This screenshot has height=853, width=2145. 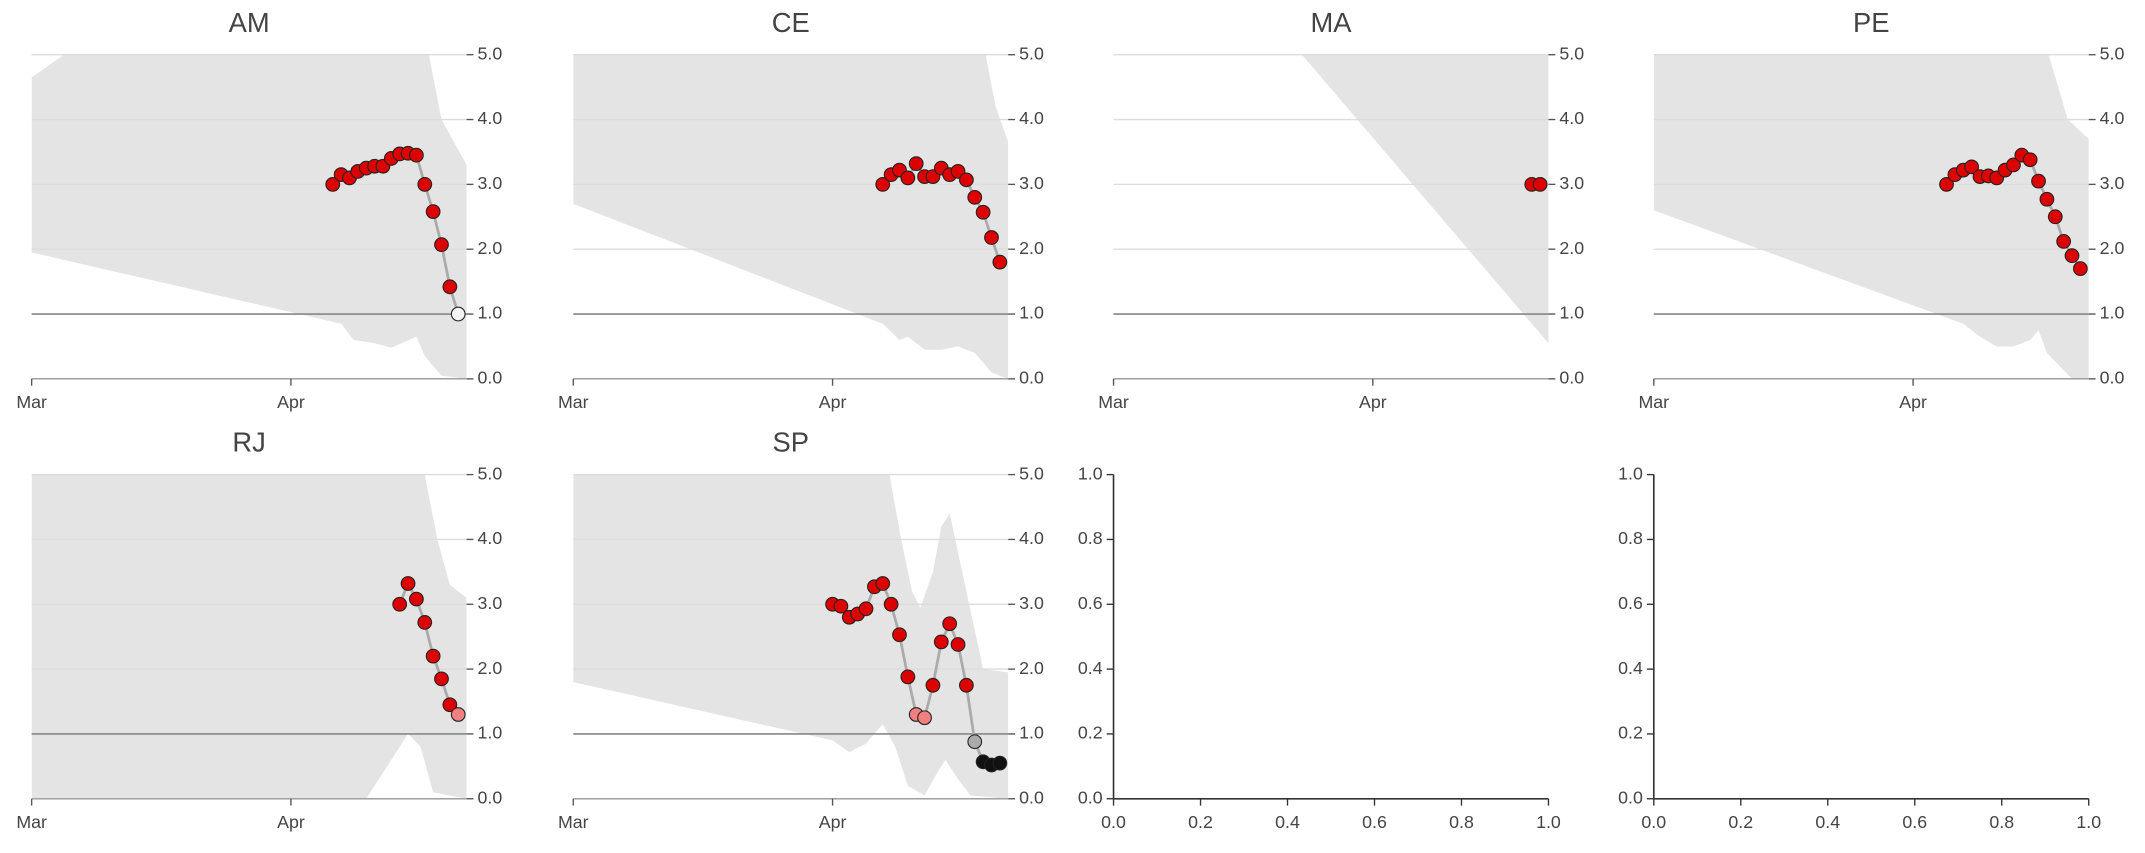 I want to click on panel-title: RJ, so click(x=248, y=442).